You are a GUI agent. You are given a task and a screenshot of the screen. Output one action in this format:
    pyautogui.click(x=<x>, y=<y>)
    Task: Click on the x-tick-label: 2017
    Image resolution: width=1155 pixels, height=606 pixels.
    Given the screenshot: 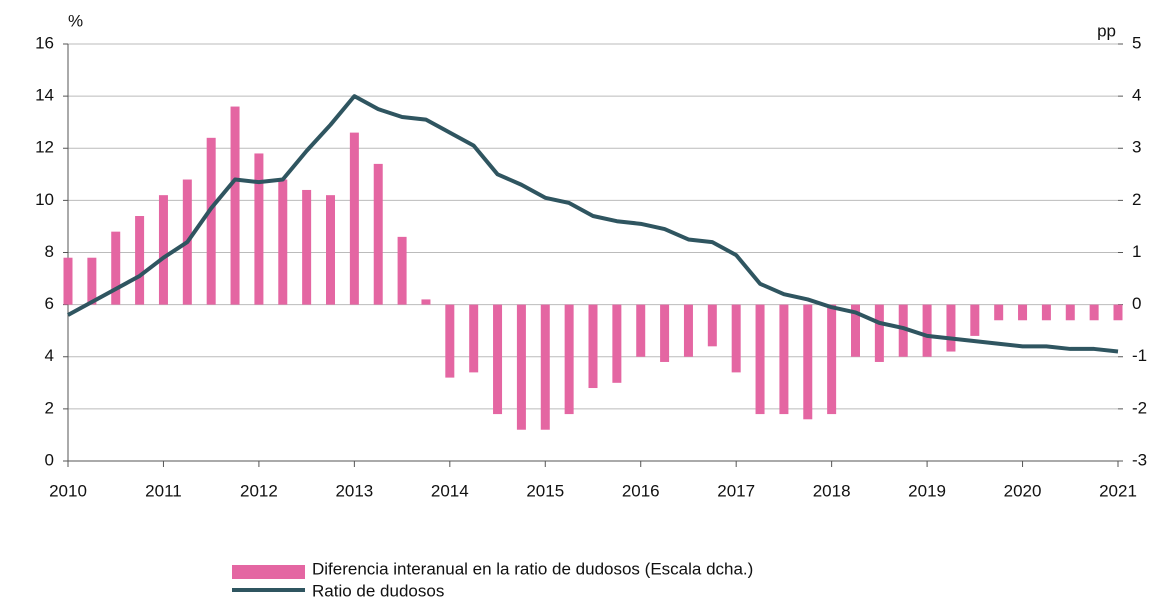 What is the action you would take?
    pyautogui.click(x=736, y=490)
    